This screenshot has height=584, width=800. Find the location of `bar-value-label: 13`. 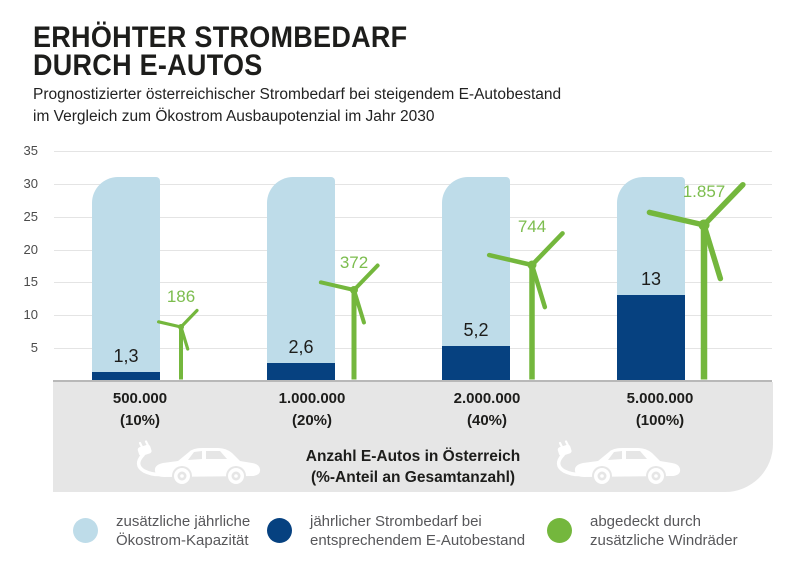

bar-value-label: 13 is located at coordinates (651, 279).